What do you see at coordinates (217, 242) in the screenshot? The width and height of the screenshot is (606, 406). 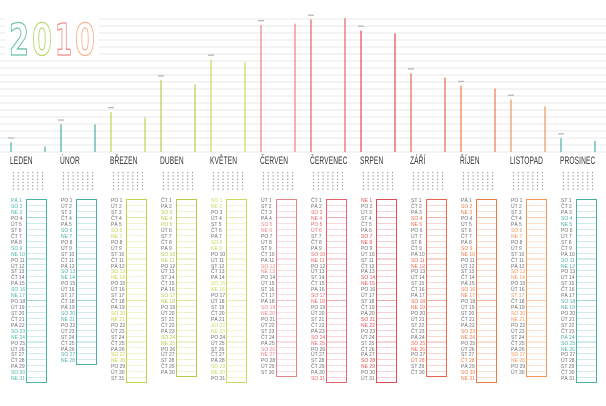 I see `day-label: SO 8` at bounding box center [217, 242].